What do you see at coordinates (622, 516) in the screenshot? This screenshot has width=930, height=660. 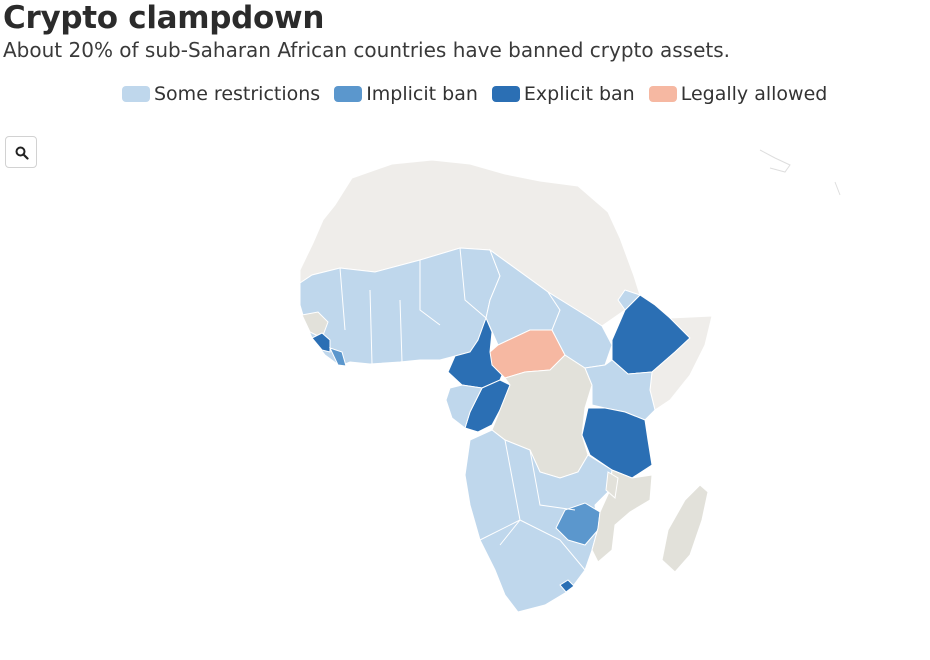 I see `mozambique-region` at bounding box center [622, 516].